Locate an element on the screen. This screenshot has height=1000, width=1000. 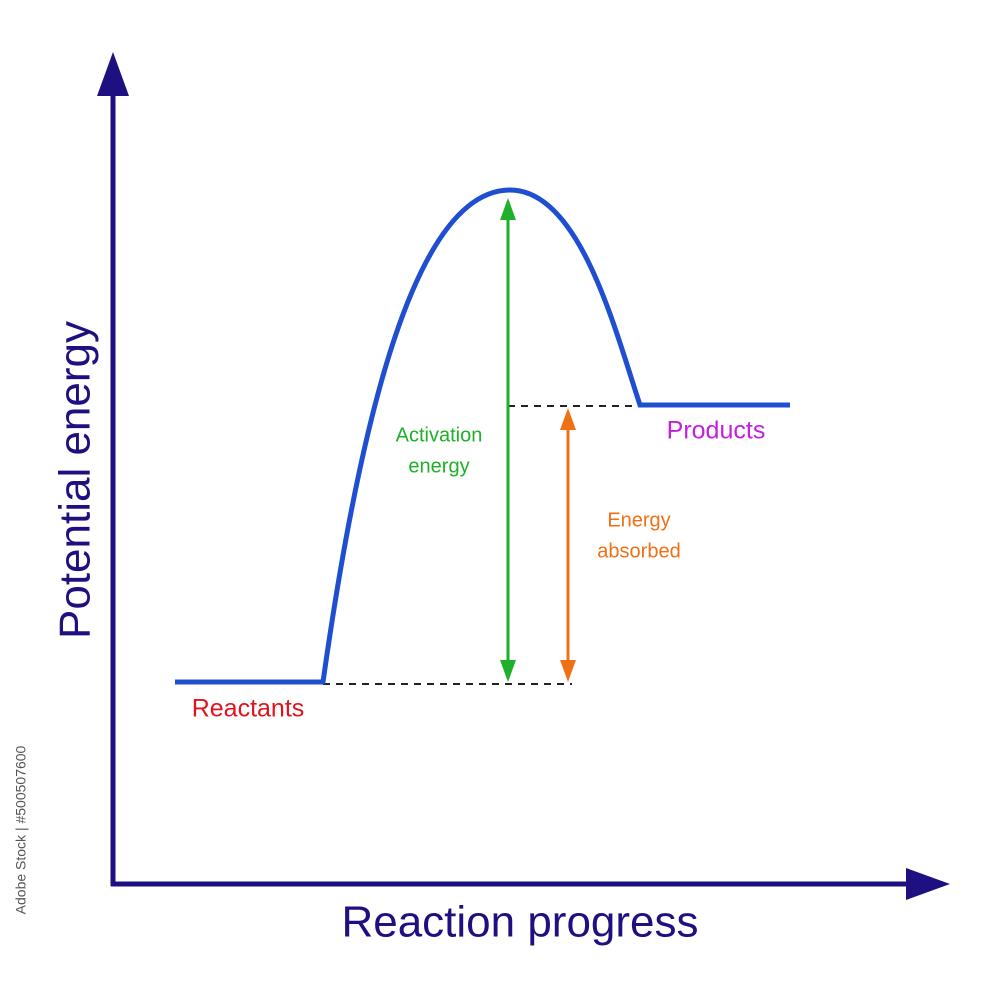
absorbed-arrow-head is located at coordinates (568, 419).